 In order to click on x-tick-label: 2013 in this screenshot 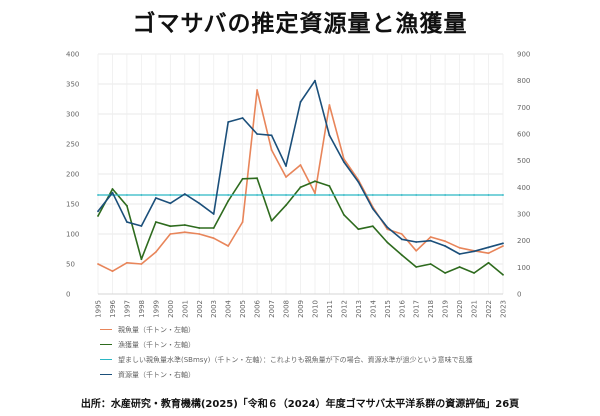, I will do `click(359, 309)`.